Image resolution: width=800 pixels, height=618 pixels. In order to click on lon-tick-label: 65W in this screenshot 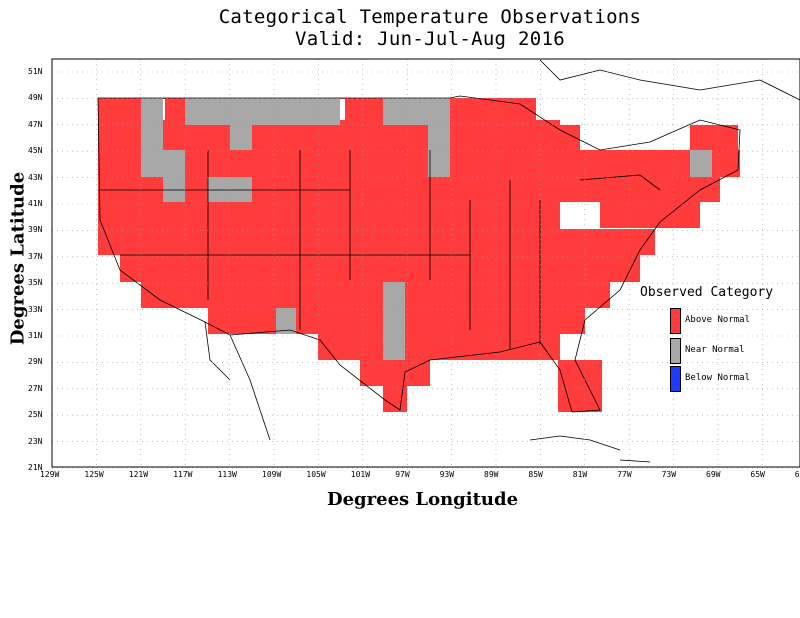, I will do `click(757, 474)`.